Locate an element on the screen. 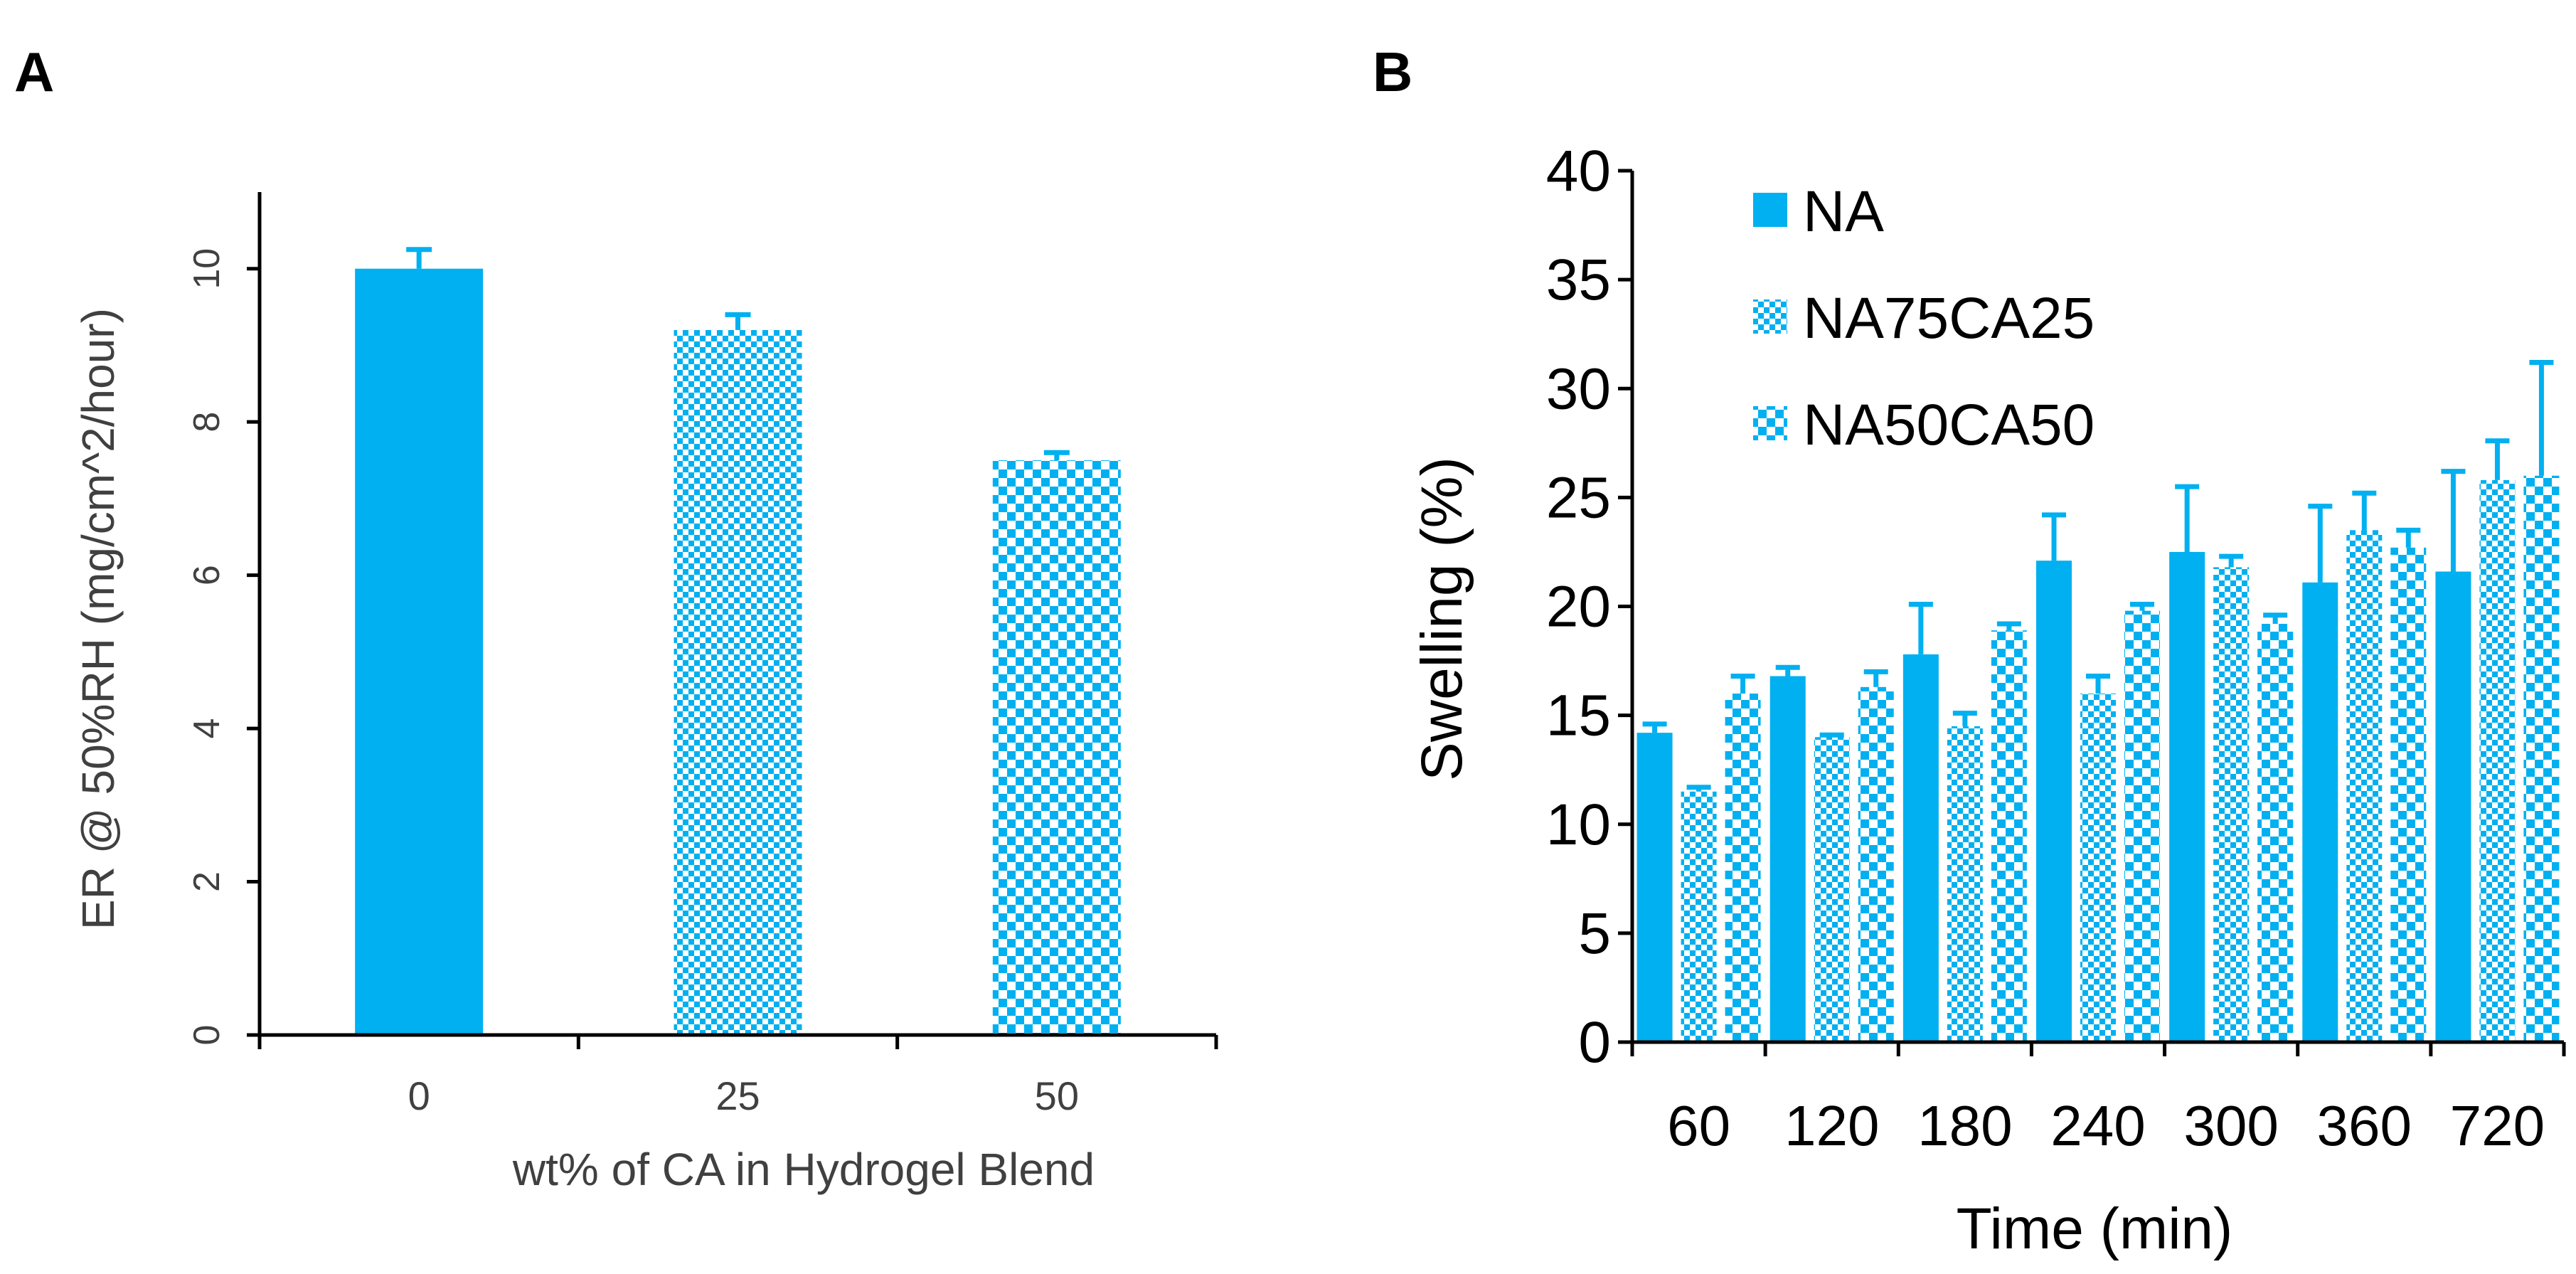 The height and width of the screenshot is (1274, 2576). panel-b-y-axis-label: Swelling (%) is located at coordinates (1442, 619).